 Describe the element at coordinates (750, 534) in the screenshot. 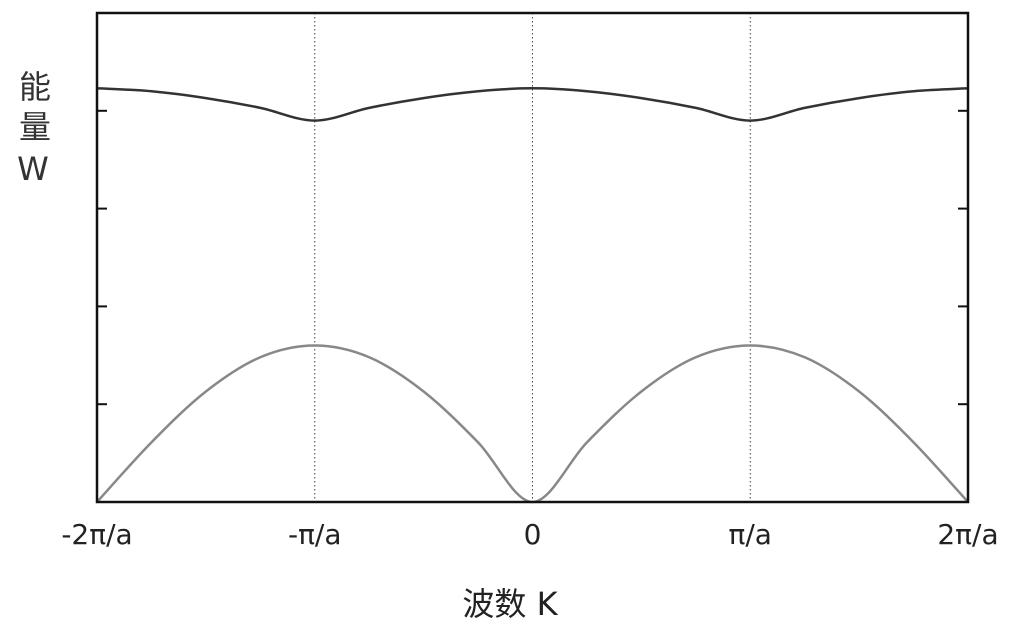

I see `x-tick-label: π/a` at that location.